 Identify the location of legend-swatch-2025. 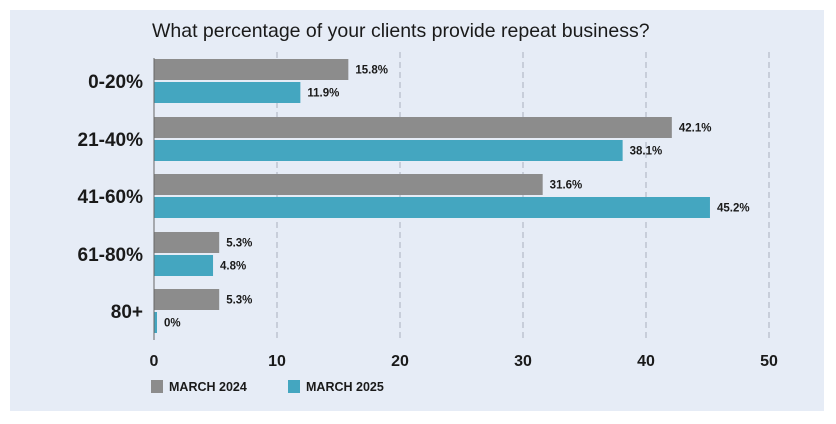
(294, 386).